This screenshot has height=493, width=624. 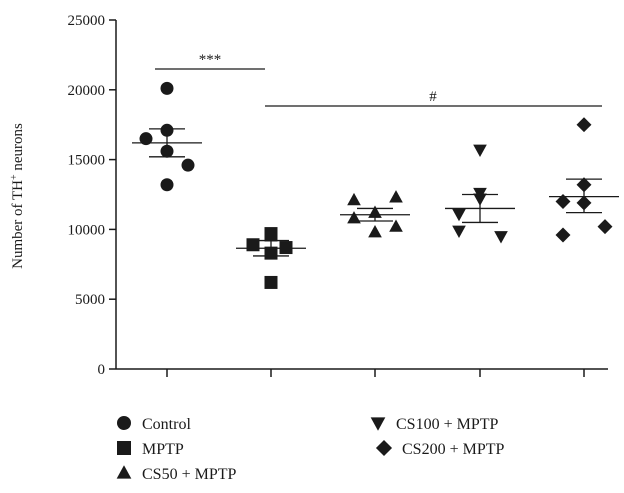 I want to click on legend-label: CS50 + MPTP, so click(x=189, y=474).